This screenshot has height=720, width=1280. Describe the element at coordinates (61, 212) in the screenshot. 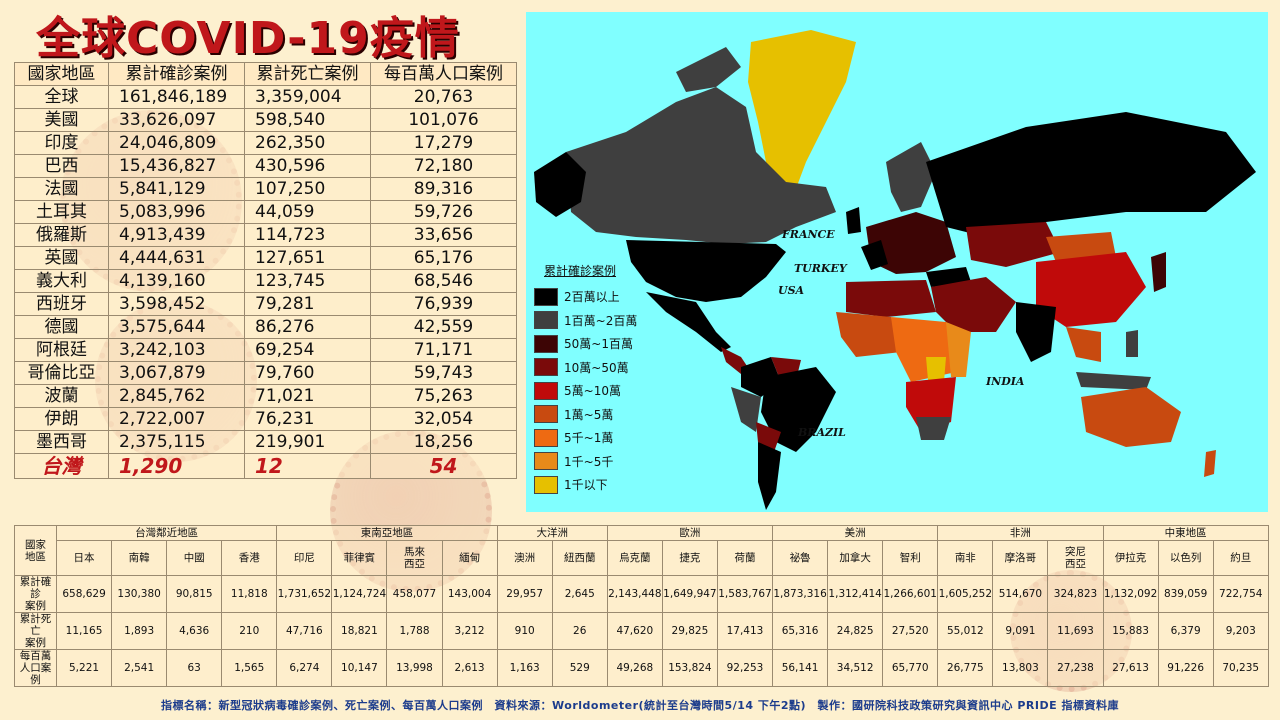

I see `country-cell: 土耳其` at that location.